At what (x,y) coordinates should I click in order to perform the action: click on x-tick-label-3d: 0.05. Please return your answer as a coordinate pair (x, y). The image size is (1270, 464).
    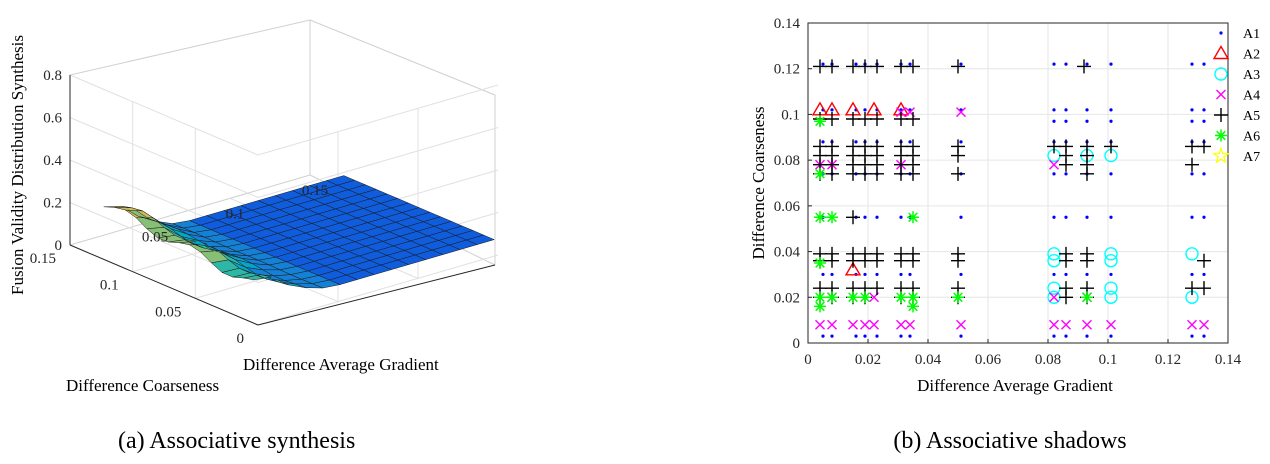
    Looking at the image, I should click on (155, 238).